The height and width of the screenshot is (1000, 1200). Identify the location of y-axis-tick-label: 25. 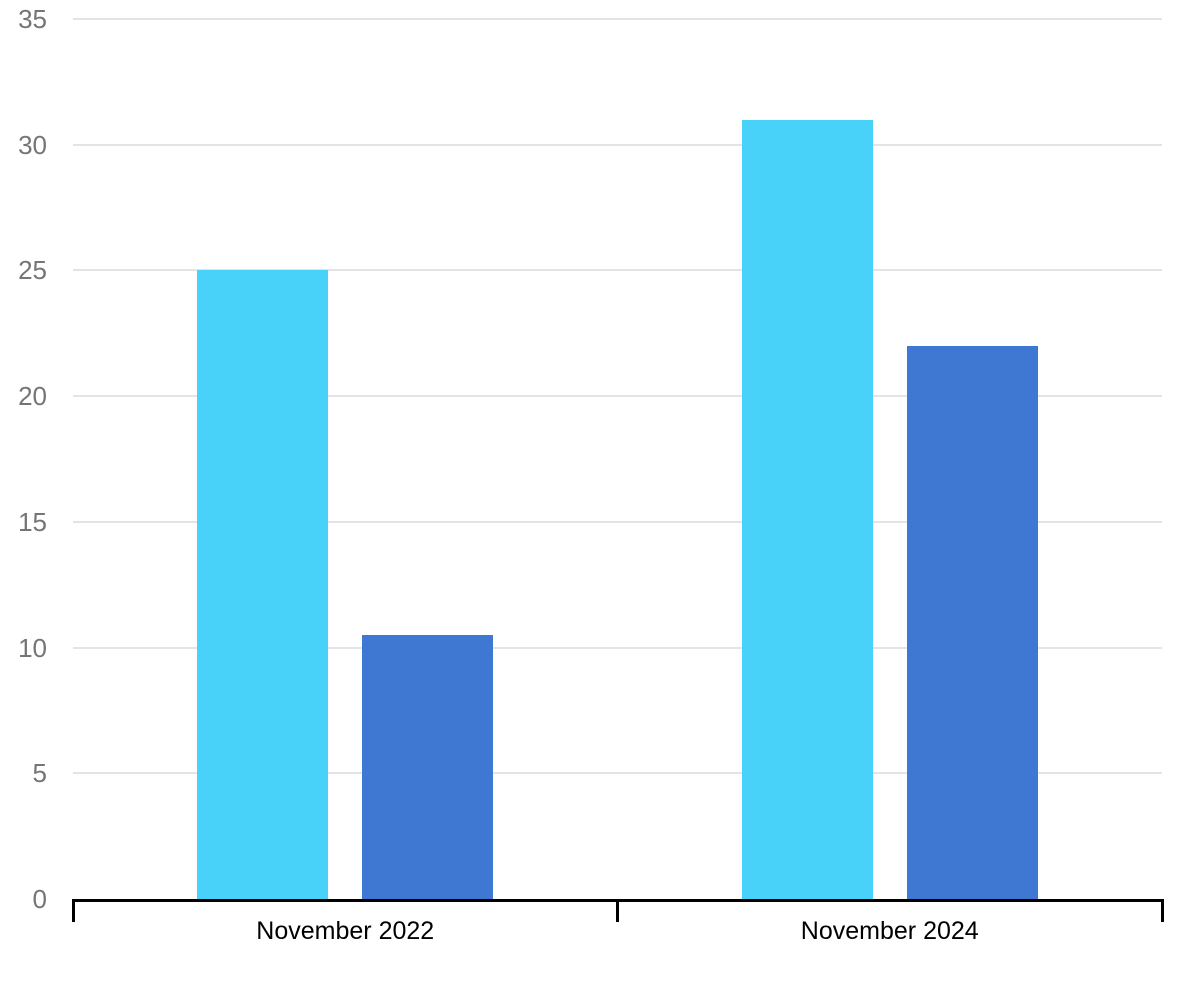
(32, 270).